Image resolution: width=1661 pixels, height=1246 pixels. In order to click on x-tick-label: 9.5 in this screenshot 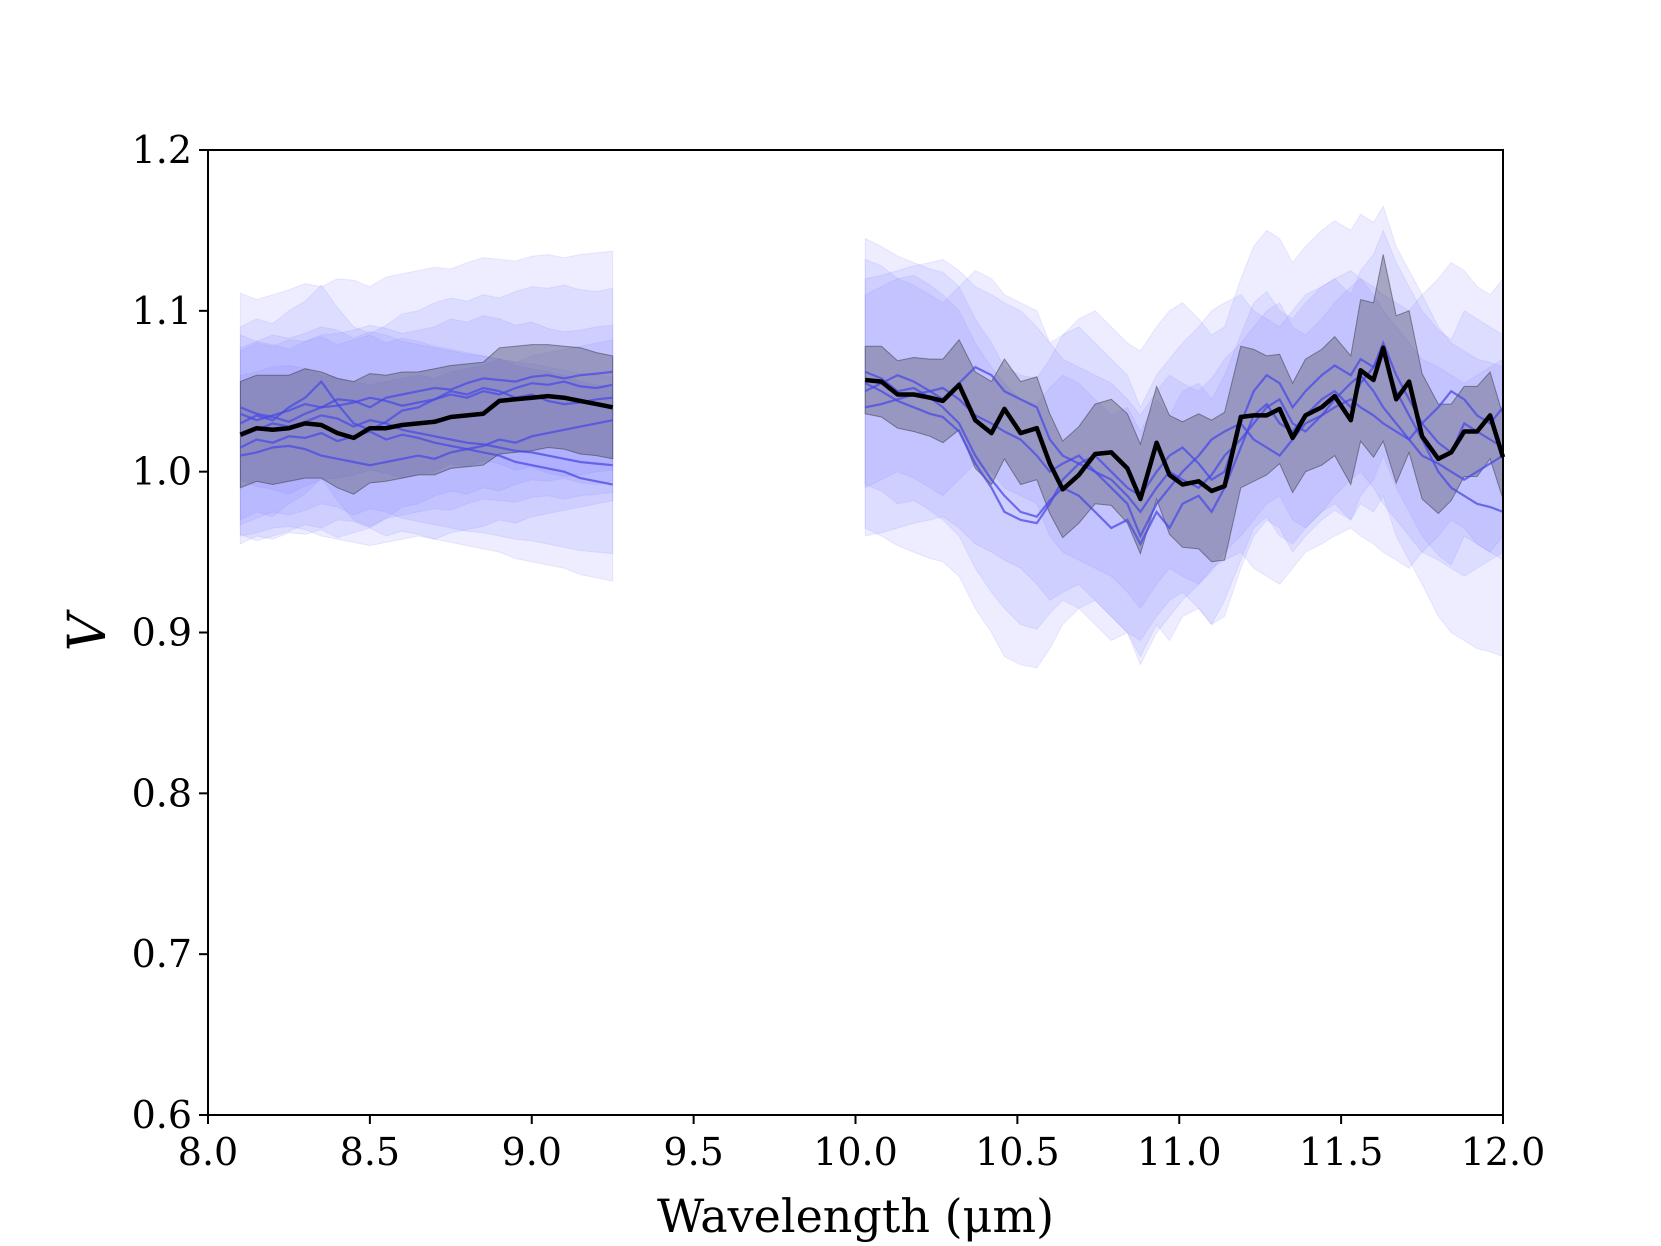, I will do `click(693, 1152)`.